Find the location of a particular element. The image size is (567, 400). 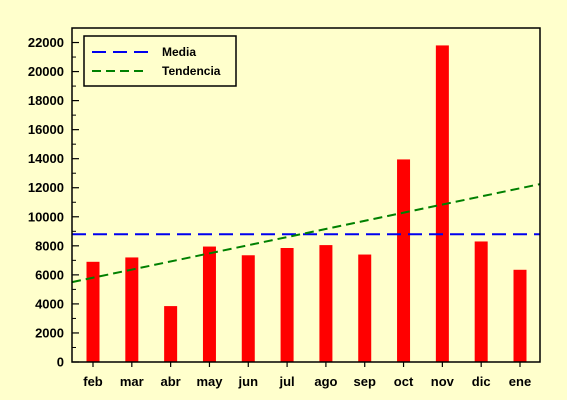

bar-abr is located at coordinates (171, 334).